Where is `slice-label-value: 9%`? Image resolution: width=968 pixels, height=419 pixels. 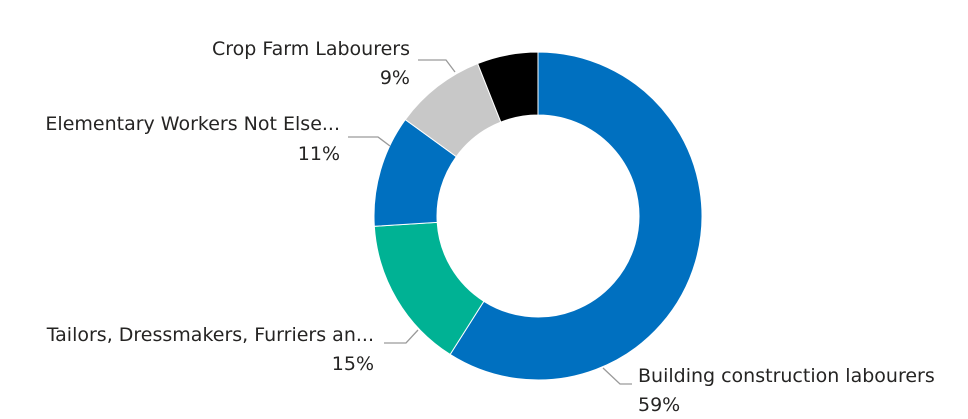
slice-label-value: 9% is located at coordinates (395, 78).